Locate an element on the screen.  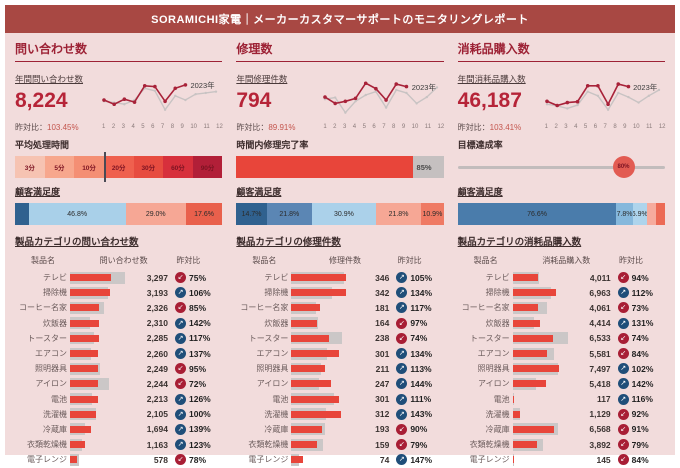
header-product-name: 製品名 is located at coordinates (43, 260).